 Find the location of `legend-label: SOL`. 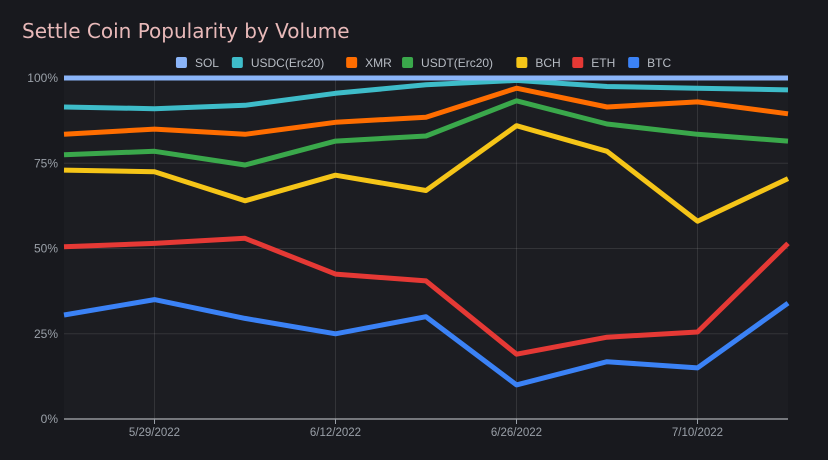

legend-label: SOL is located at coordinates (207, 63).